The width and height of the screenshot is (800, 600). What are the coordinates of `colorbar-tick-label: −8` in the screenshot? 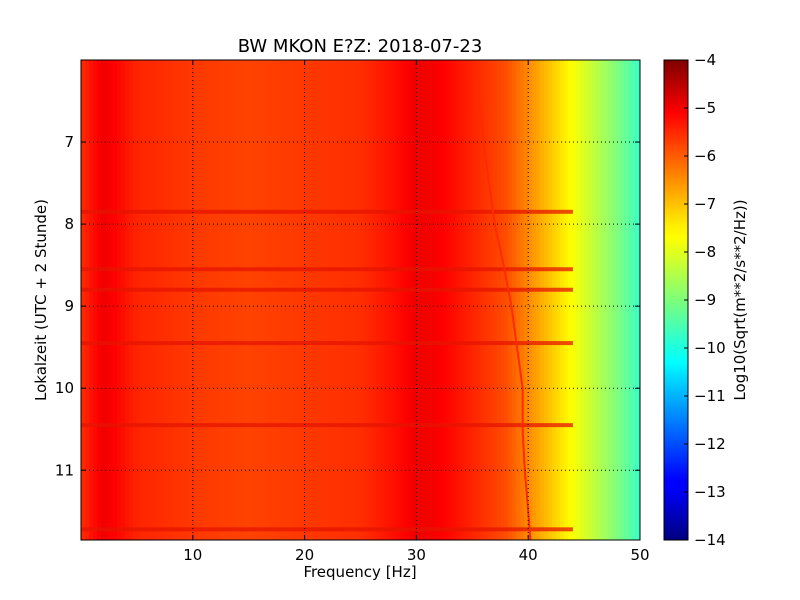 It's located at (705, 252).